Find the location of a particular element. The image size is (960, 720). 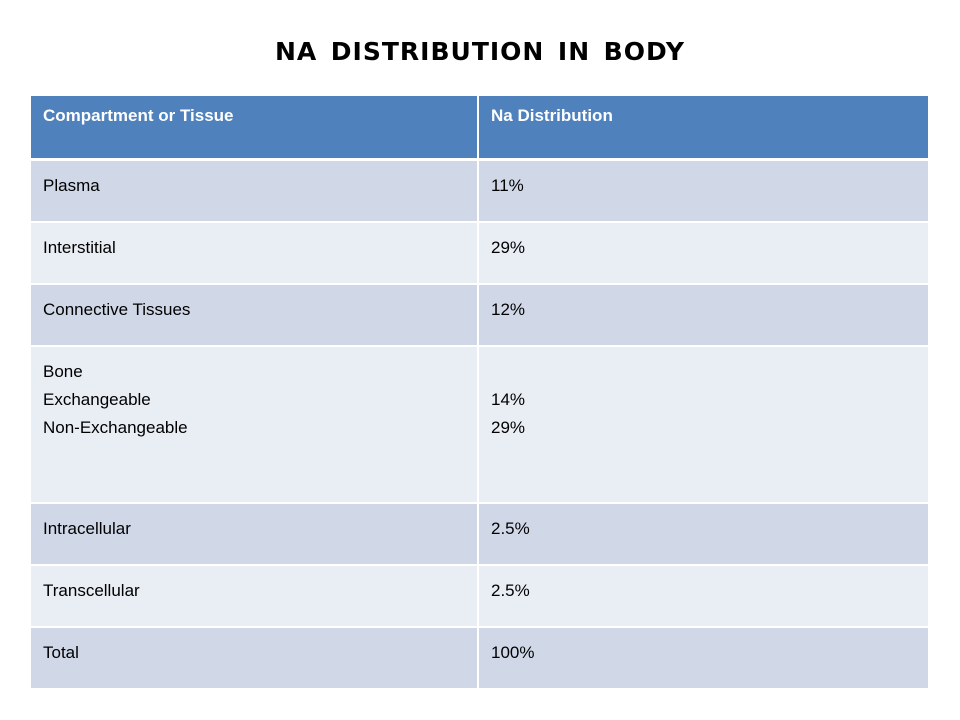

distribution-value is located at coordinates (709, 372).